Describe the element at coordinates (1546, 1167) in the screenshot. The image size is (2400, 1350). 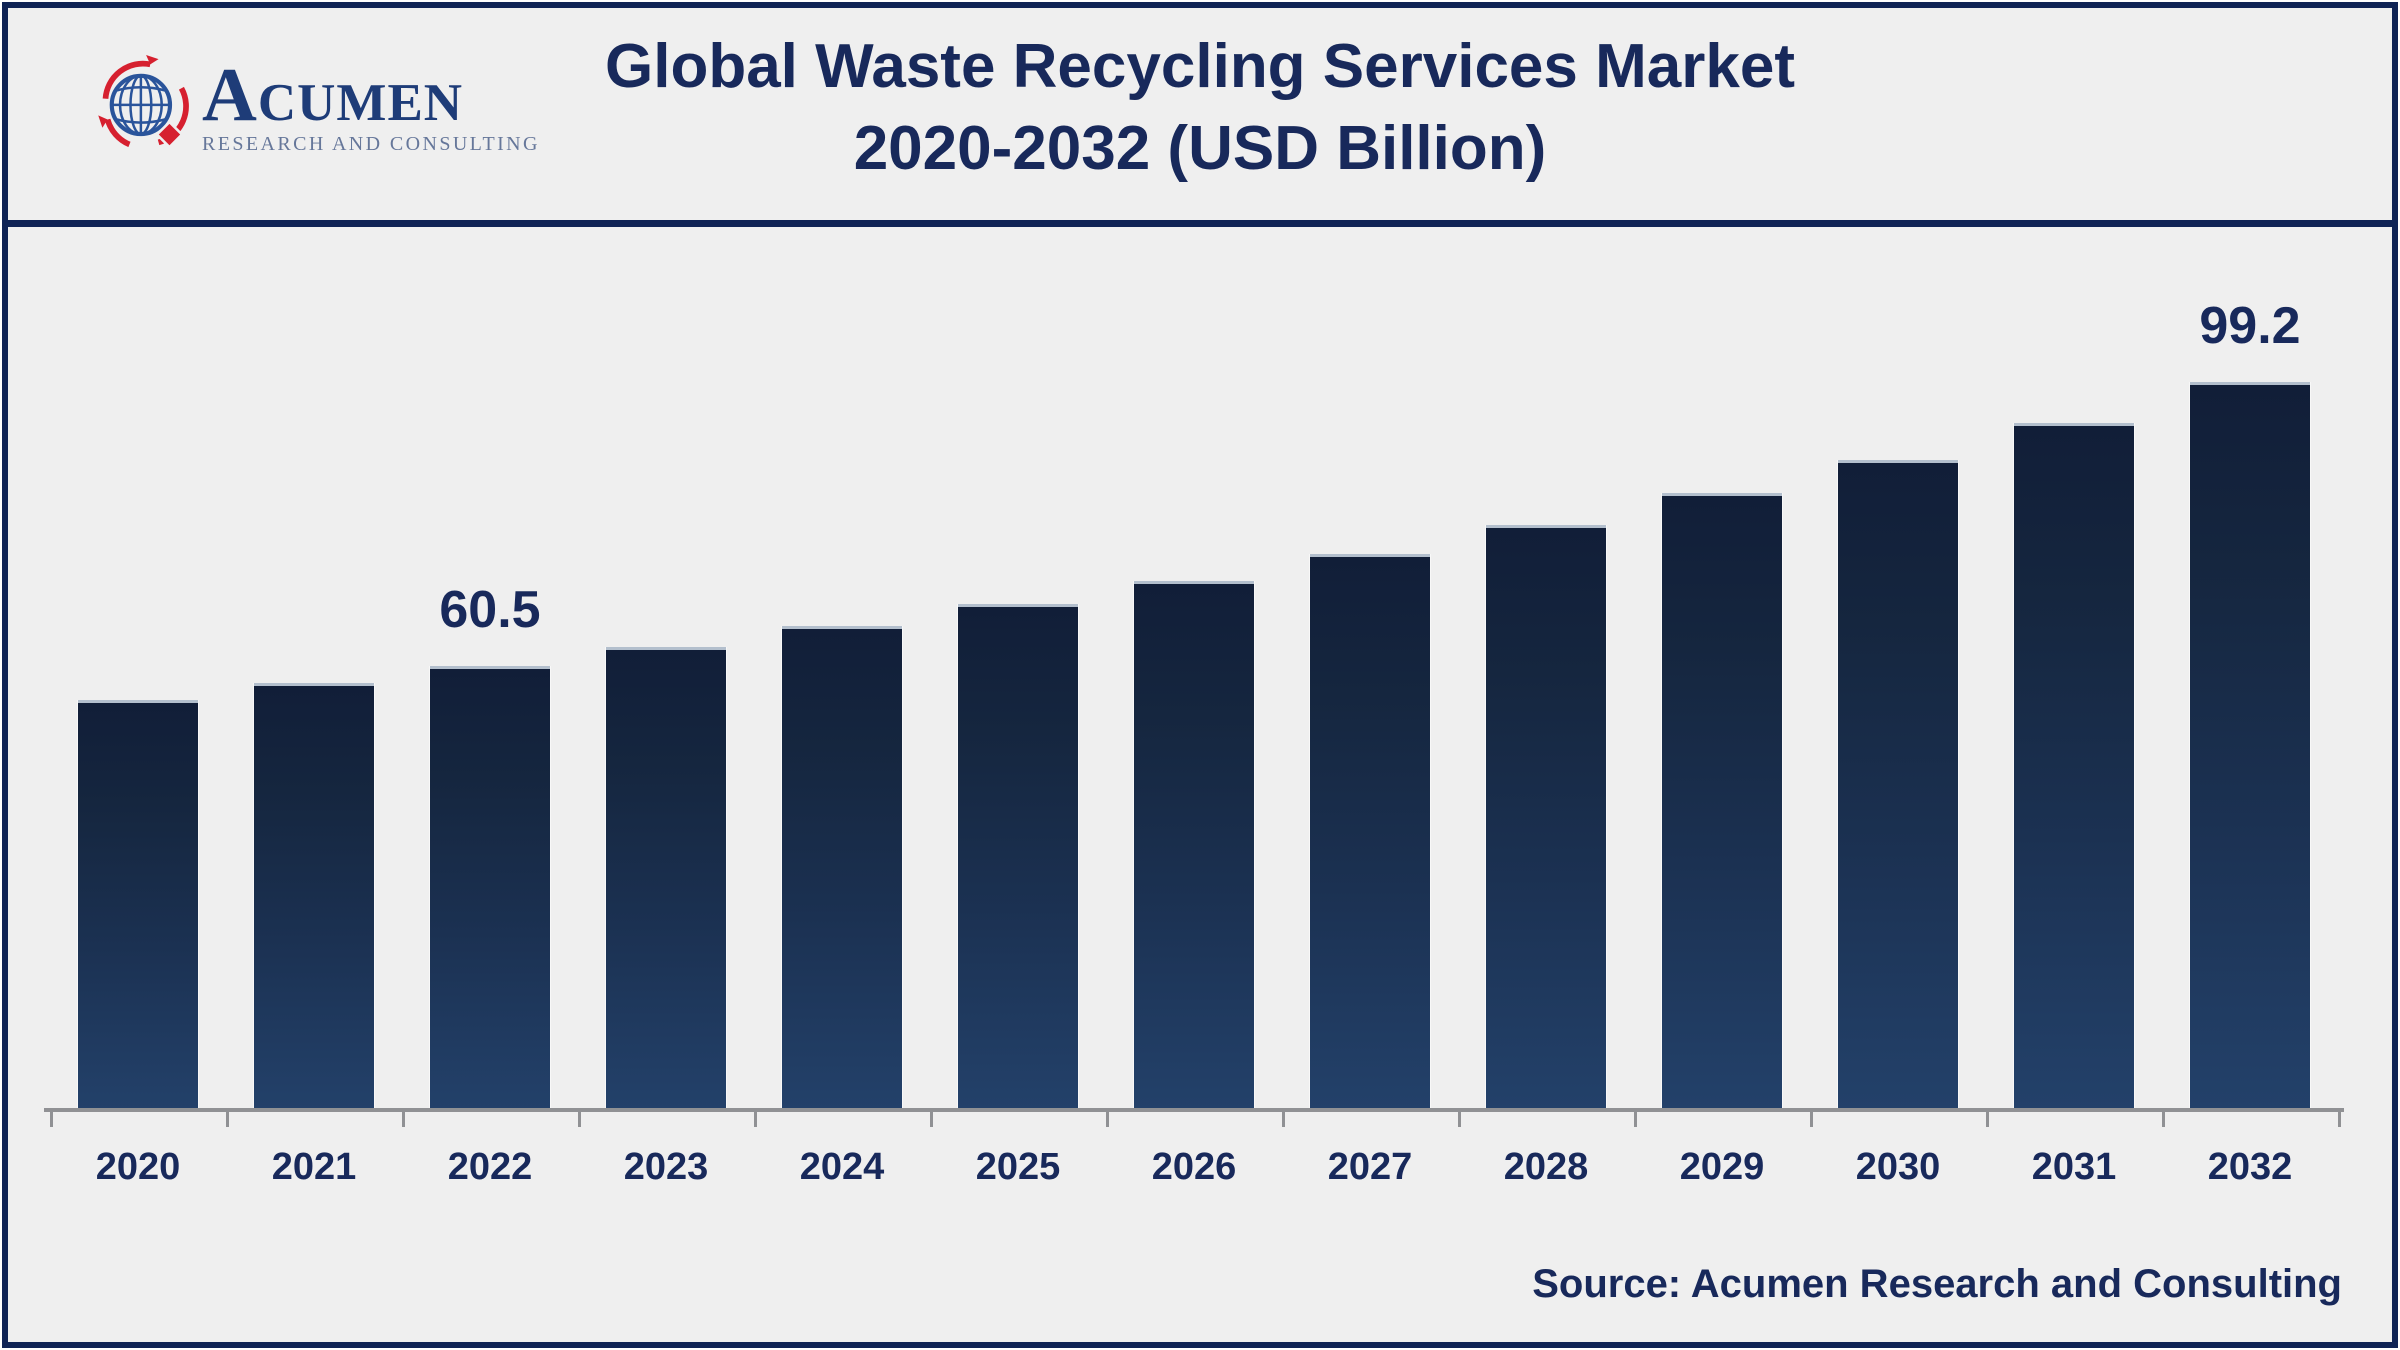
I see `x-axis-label-2028: 2028` at that location.